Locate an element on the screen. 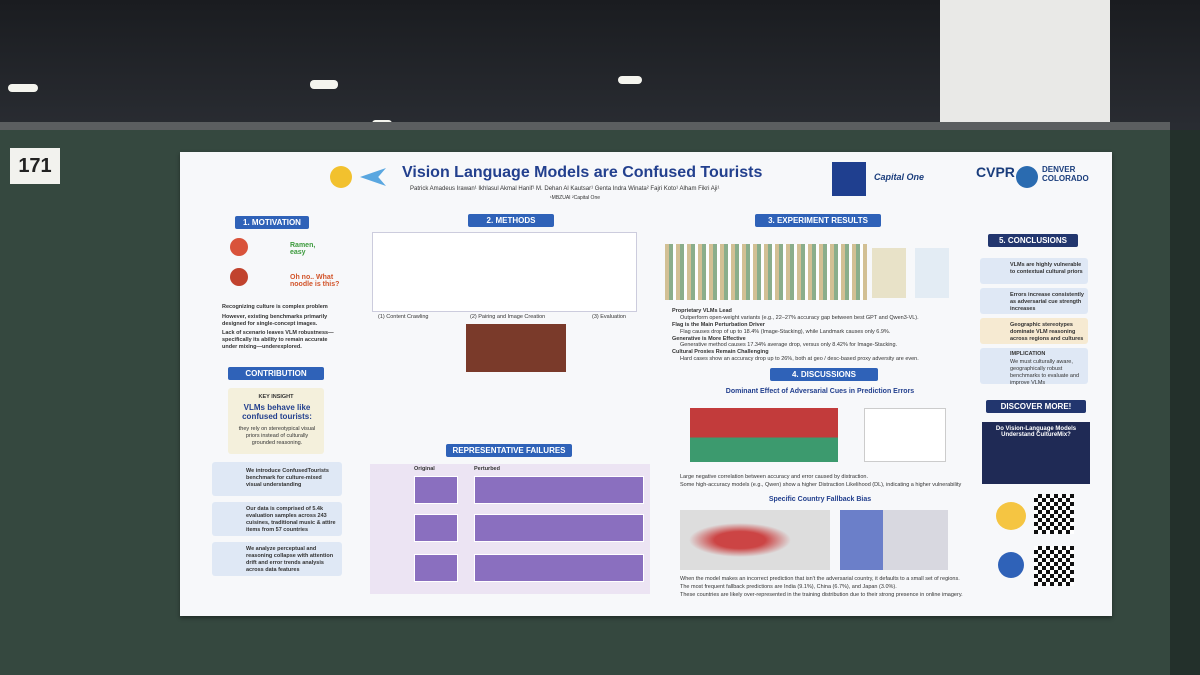 This screenshot has height=675, width=1200. pipeline-diagram is located at coordinates (504, 272).